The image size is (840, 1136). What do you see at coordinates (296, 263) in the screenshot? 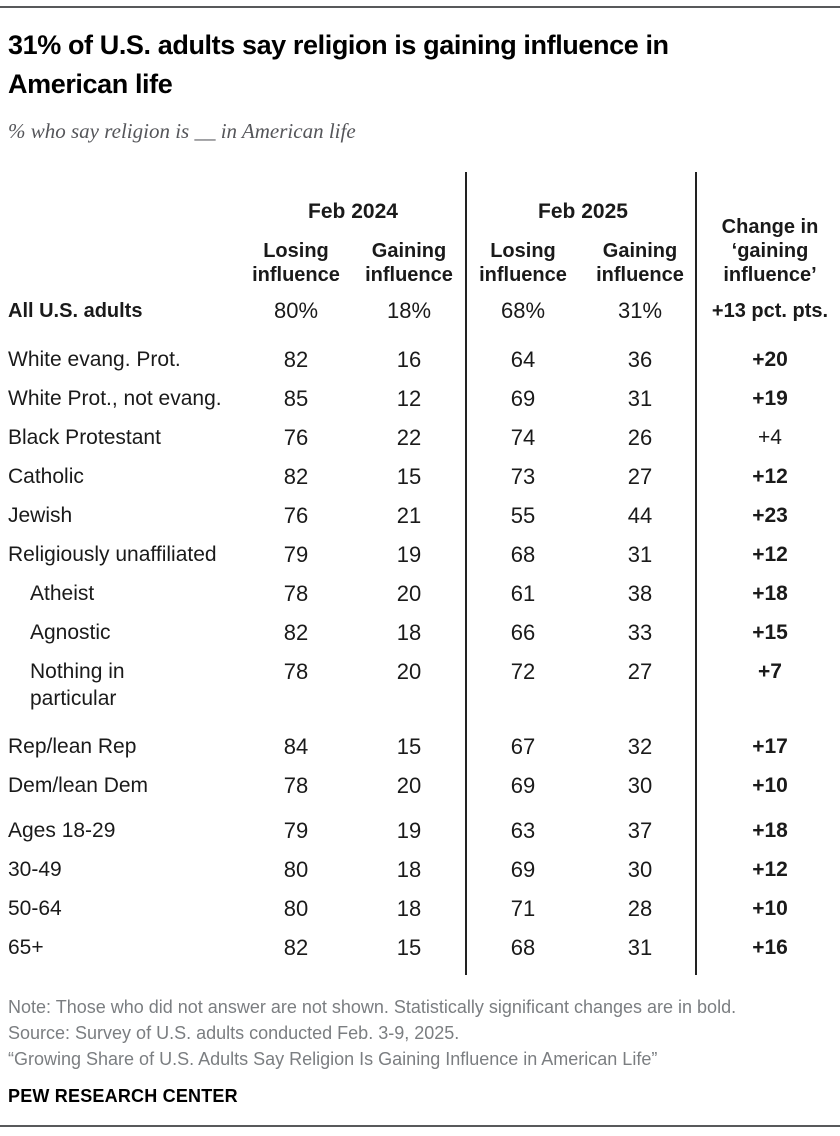
I see `column-header-losing-2024: Losing influence` at bounding box center [296, 263].